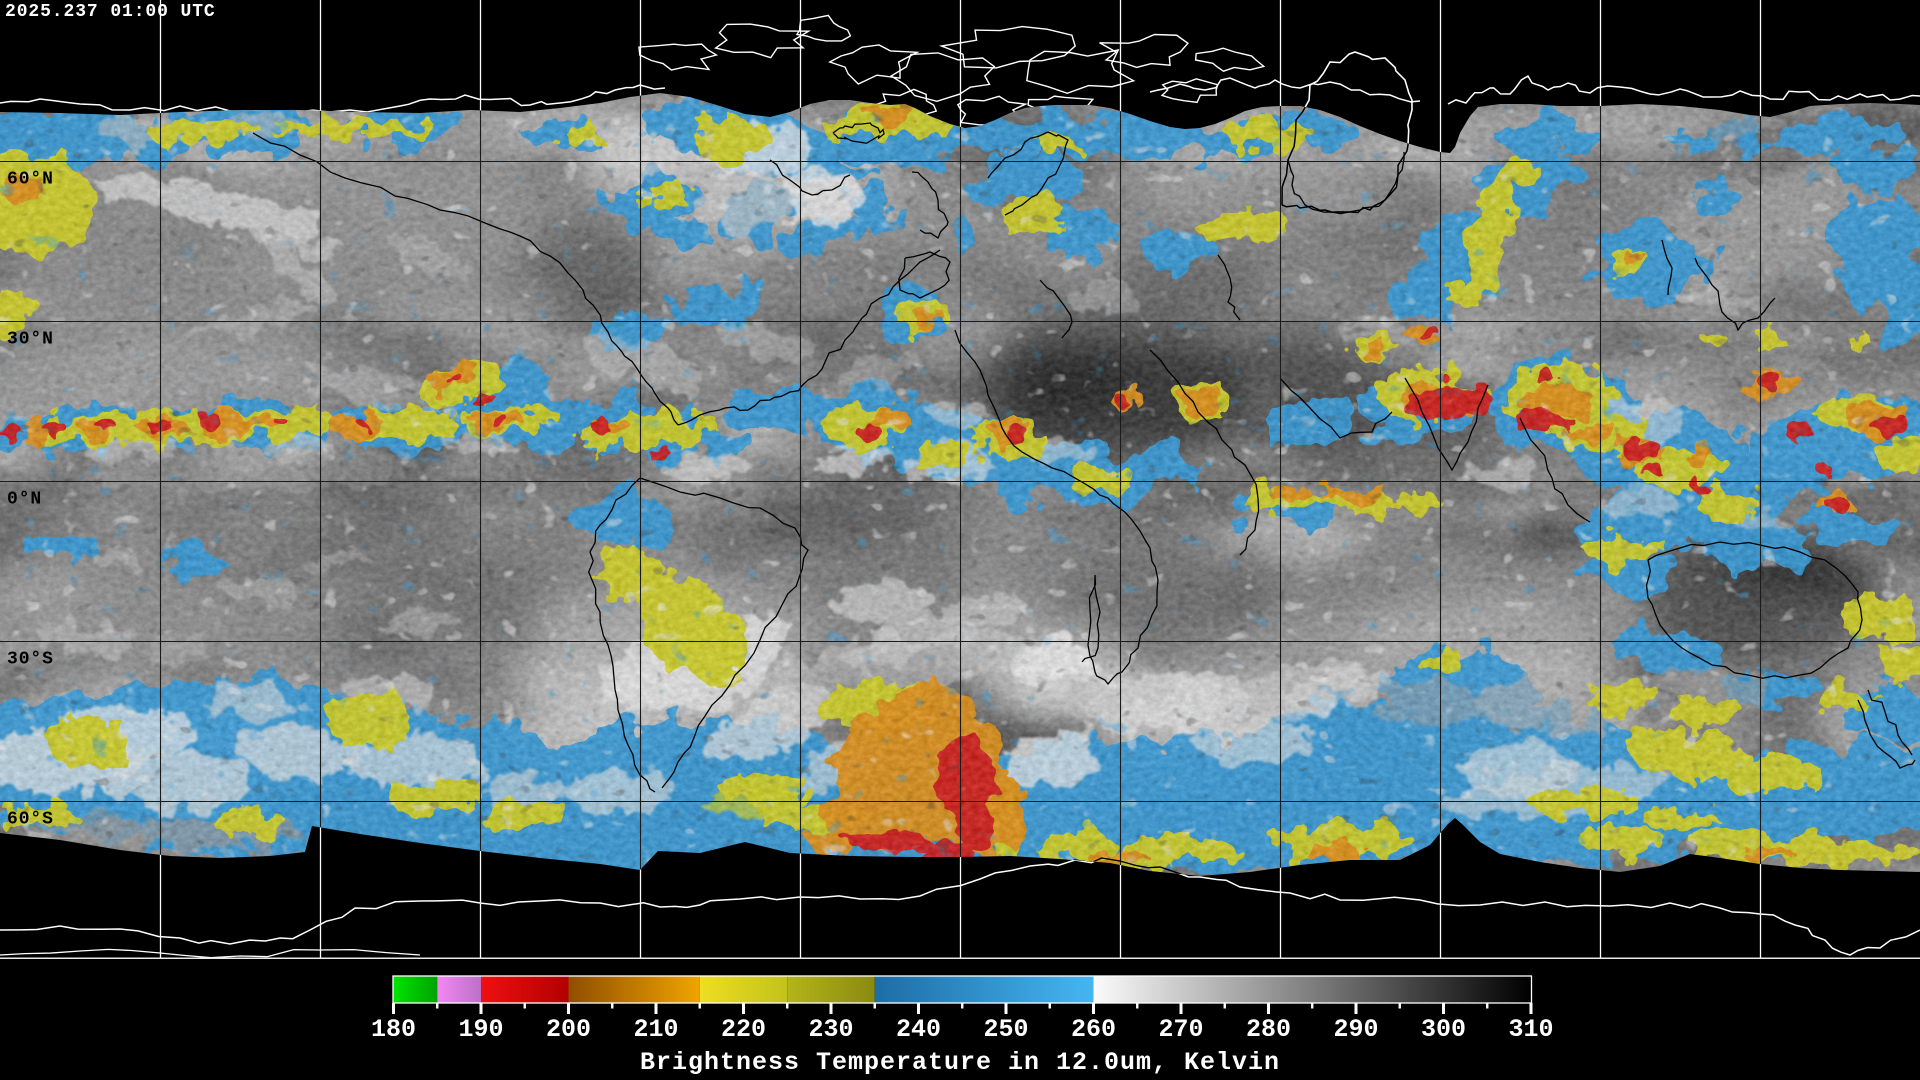 This screenshot has height=1080, width=1920. What do you see at coordinates (960, 1062) in the screenshot?
I see `svg-text:Brightness Temperature in 12.0: Brightness Temperature in 12.0um, Kelvin` at bounding box center [960, 1062].